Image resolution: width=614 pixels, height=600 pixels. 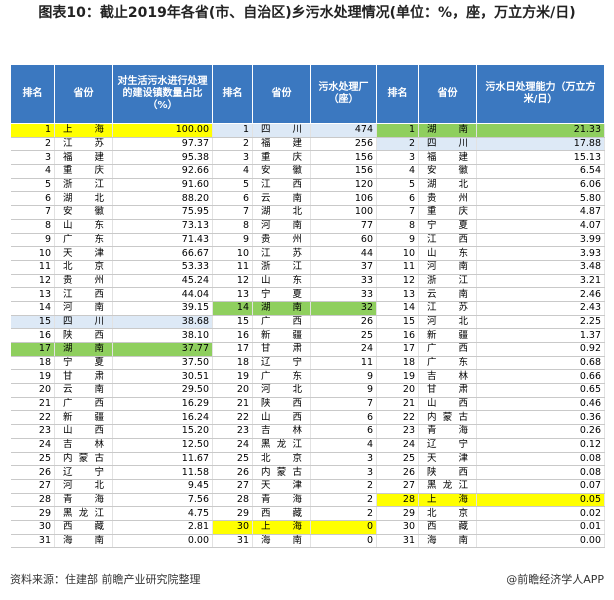 What do you see at coordinates (281, 472) in the screenshot?
I see `province-cell: 内蒙古` at bounding box center [281, 472].